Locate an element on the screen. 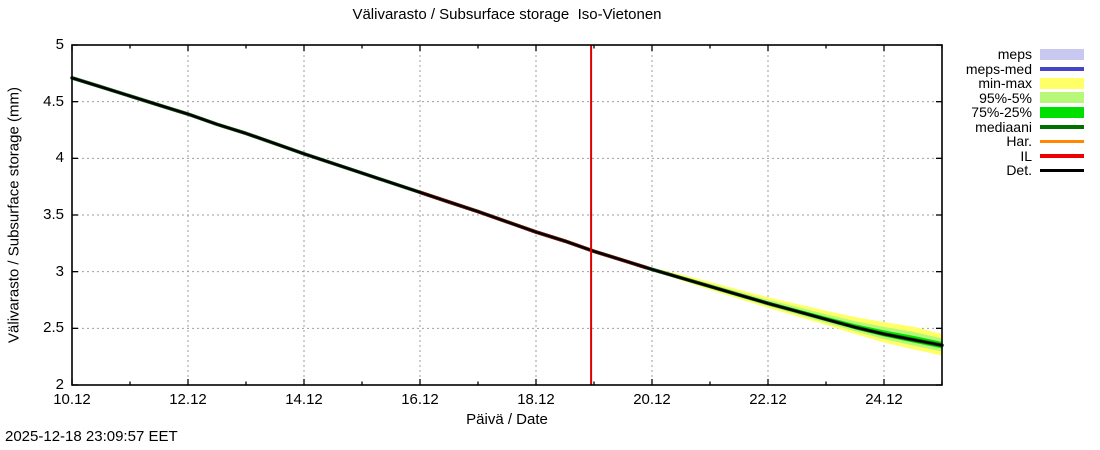 Image resolution: width=1100 pixels, height=450 pixels. y-tick-label: 2 is located at coordinates (59, 384).